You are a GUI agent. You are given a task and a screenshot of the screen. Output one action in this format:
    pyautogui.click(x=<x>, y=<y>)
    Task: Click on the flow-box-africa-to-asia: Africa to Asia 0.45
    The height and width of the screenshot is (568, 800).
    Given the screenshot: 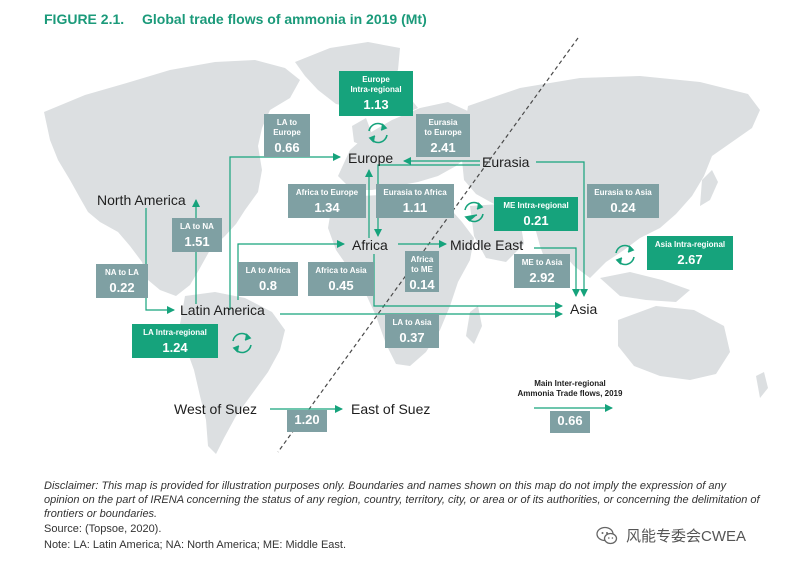 What is the action you would take?
    pyautogui.click(x=341, y=279)
    